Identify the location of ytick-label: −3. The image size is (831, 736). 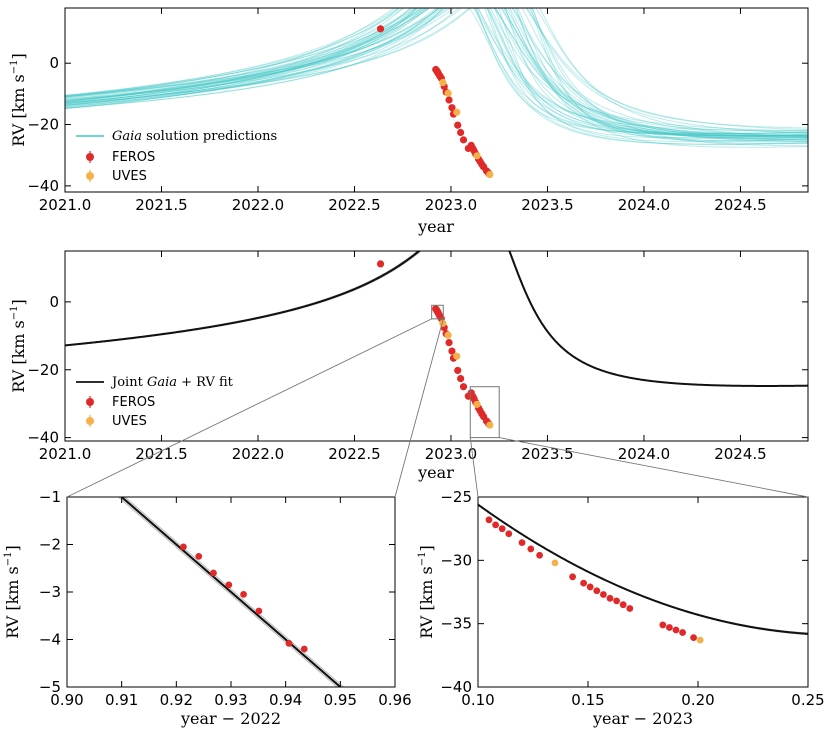
(50, 592).